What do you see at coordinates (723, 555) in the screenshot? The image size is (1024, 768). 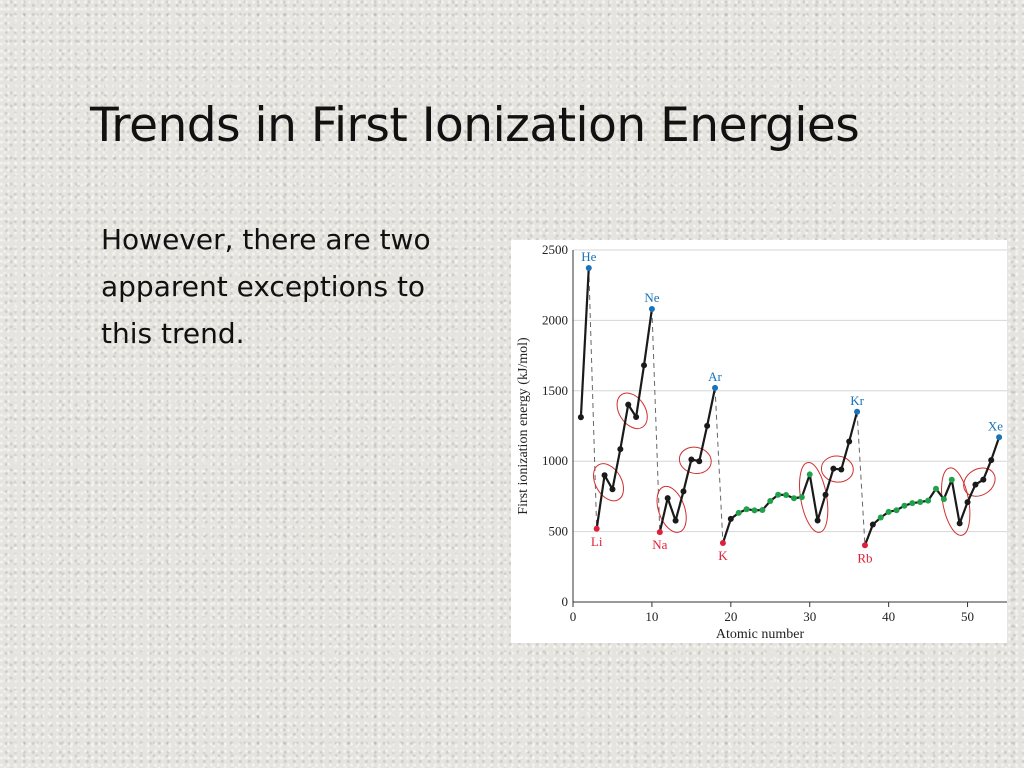 I see `element-label: K` at bounding box center [723, 555].